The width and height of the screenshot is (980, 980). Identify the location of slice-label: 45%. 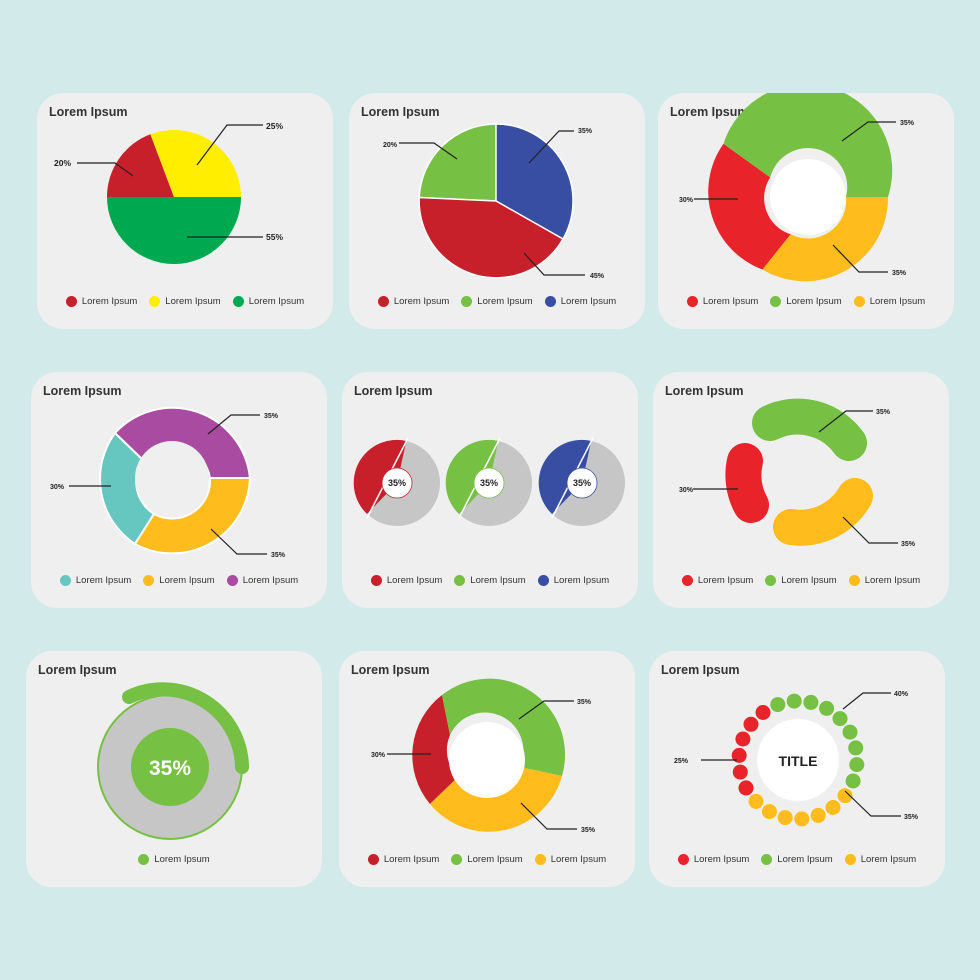
(597, 276).